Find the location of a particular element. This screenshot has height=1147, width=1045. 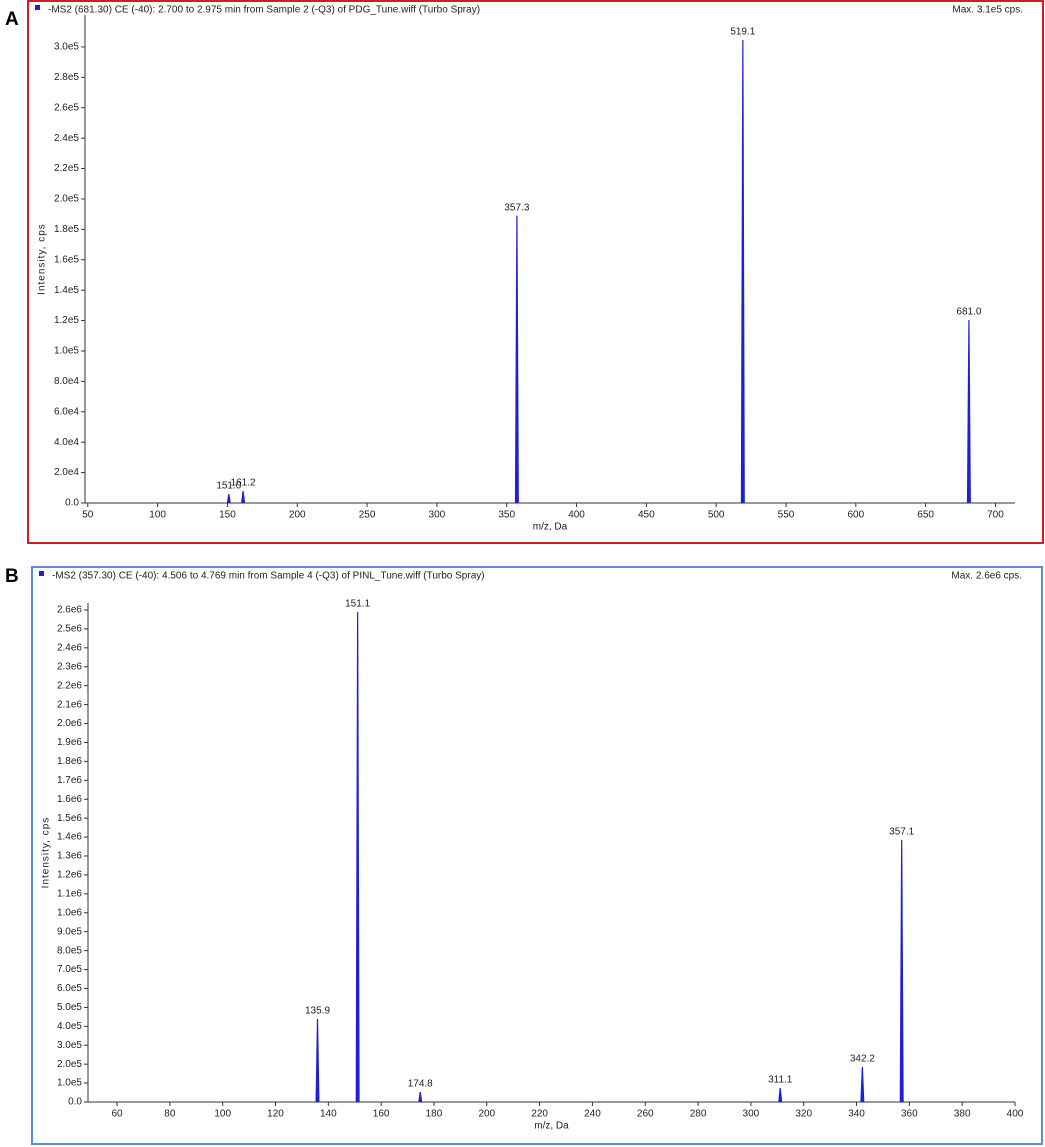

y-tick-label: 8.0e4 is located at coordinates (66, 381).